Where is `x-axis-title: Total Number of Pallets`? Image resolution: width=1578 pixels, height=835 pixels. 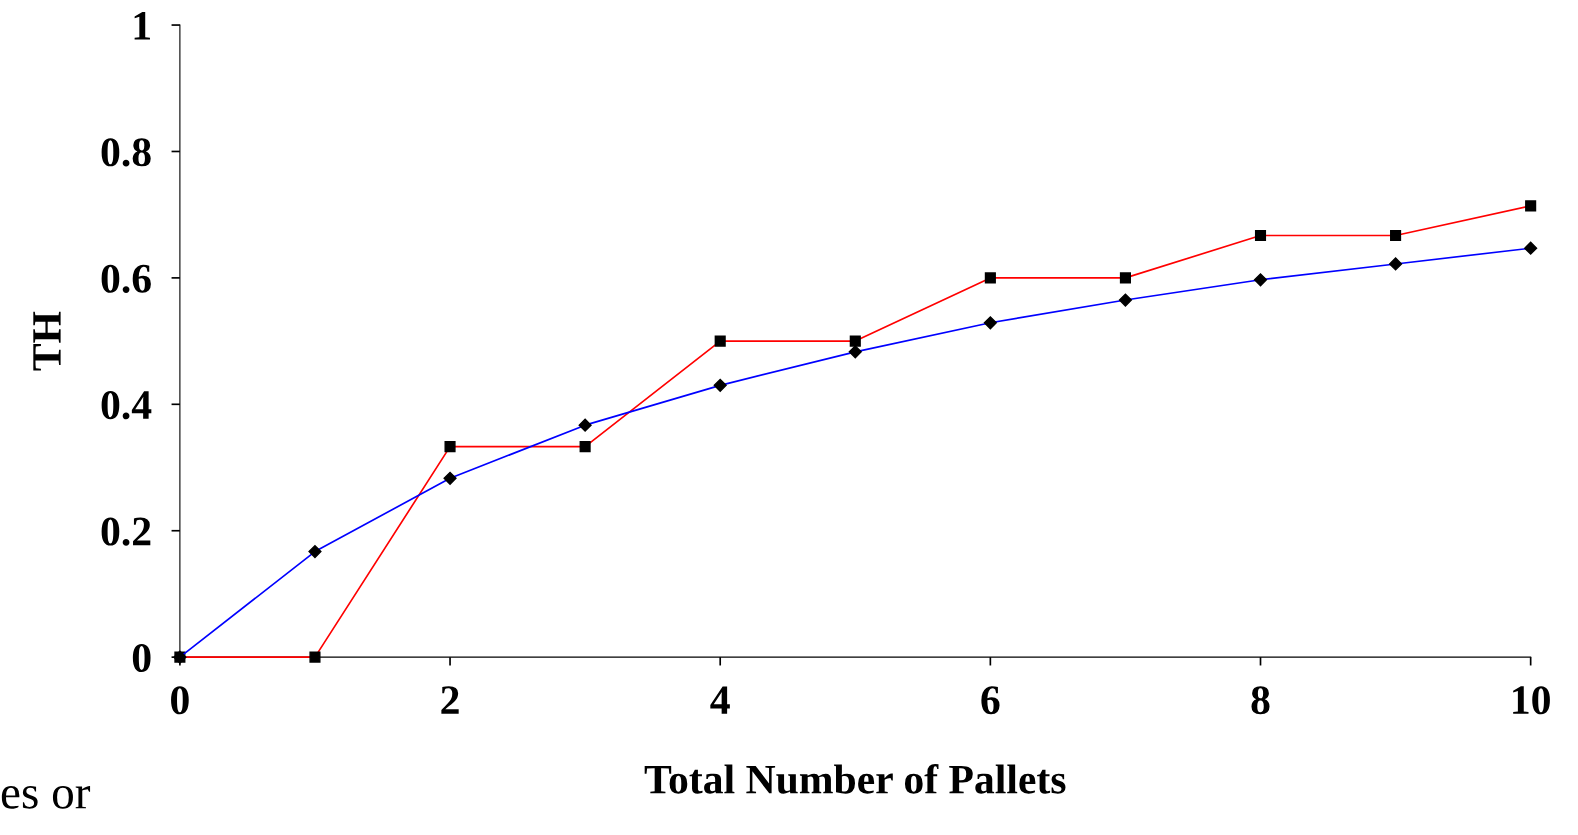 x-axis-title: Total Number of Pallets is located at coordinates (855, 778).